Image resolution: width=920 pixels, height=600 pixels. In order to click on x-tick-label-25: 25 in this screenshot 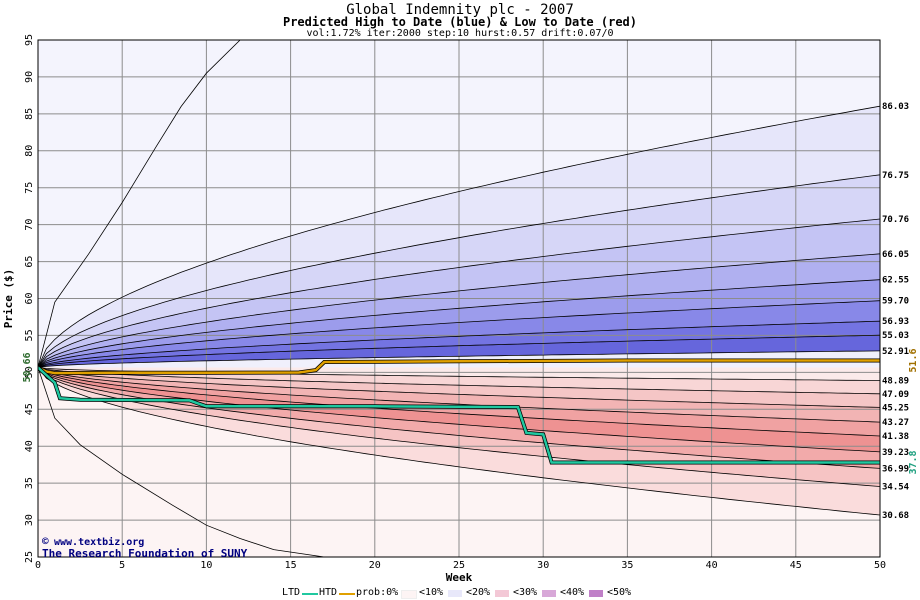, I will do `click(459, 565)`.